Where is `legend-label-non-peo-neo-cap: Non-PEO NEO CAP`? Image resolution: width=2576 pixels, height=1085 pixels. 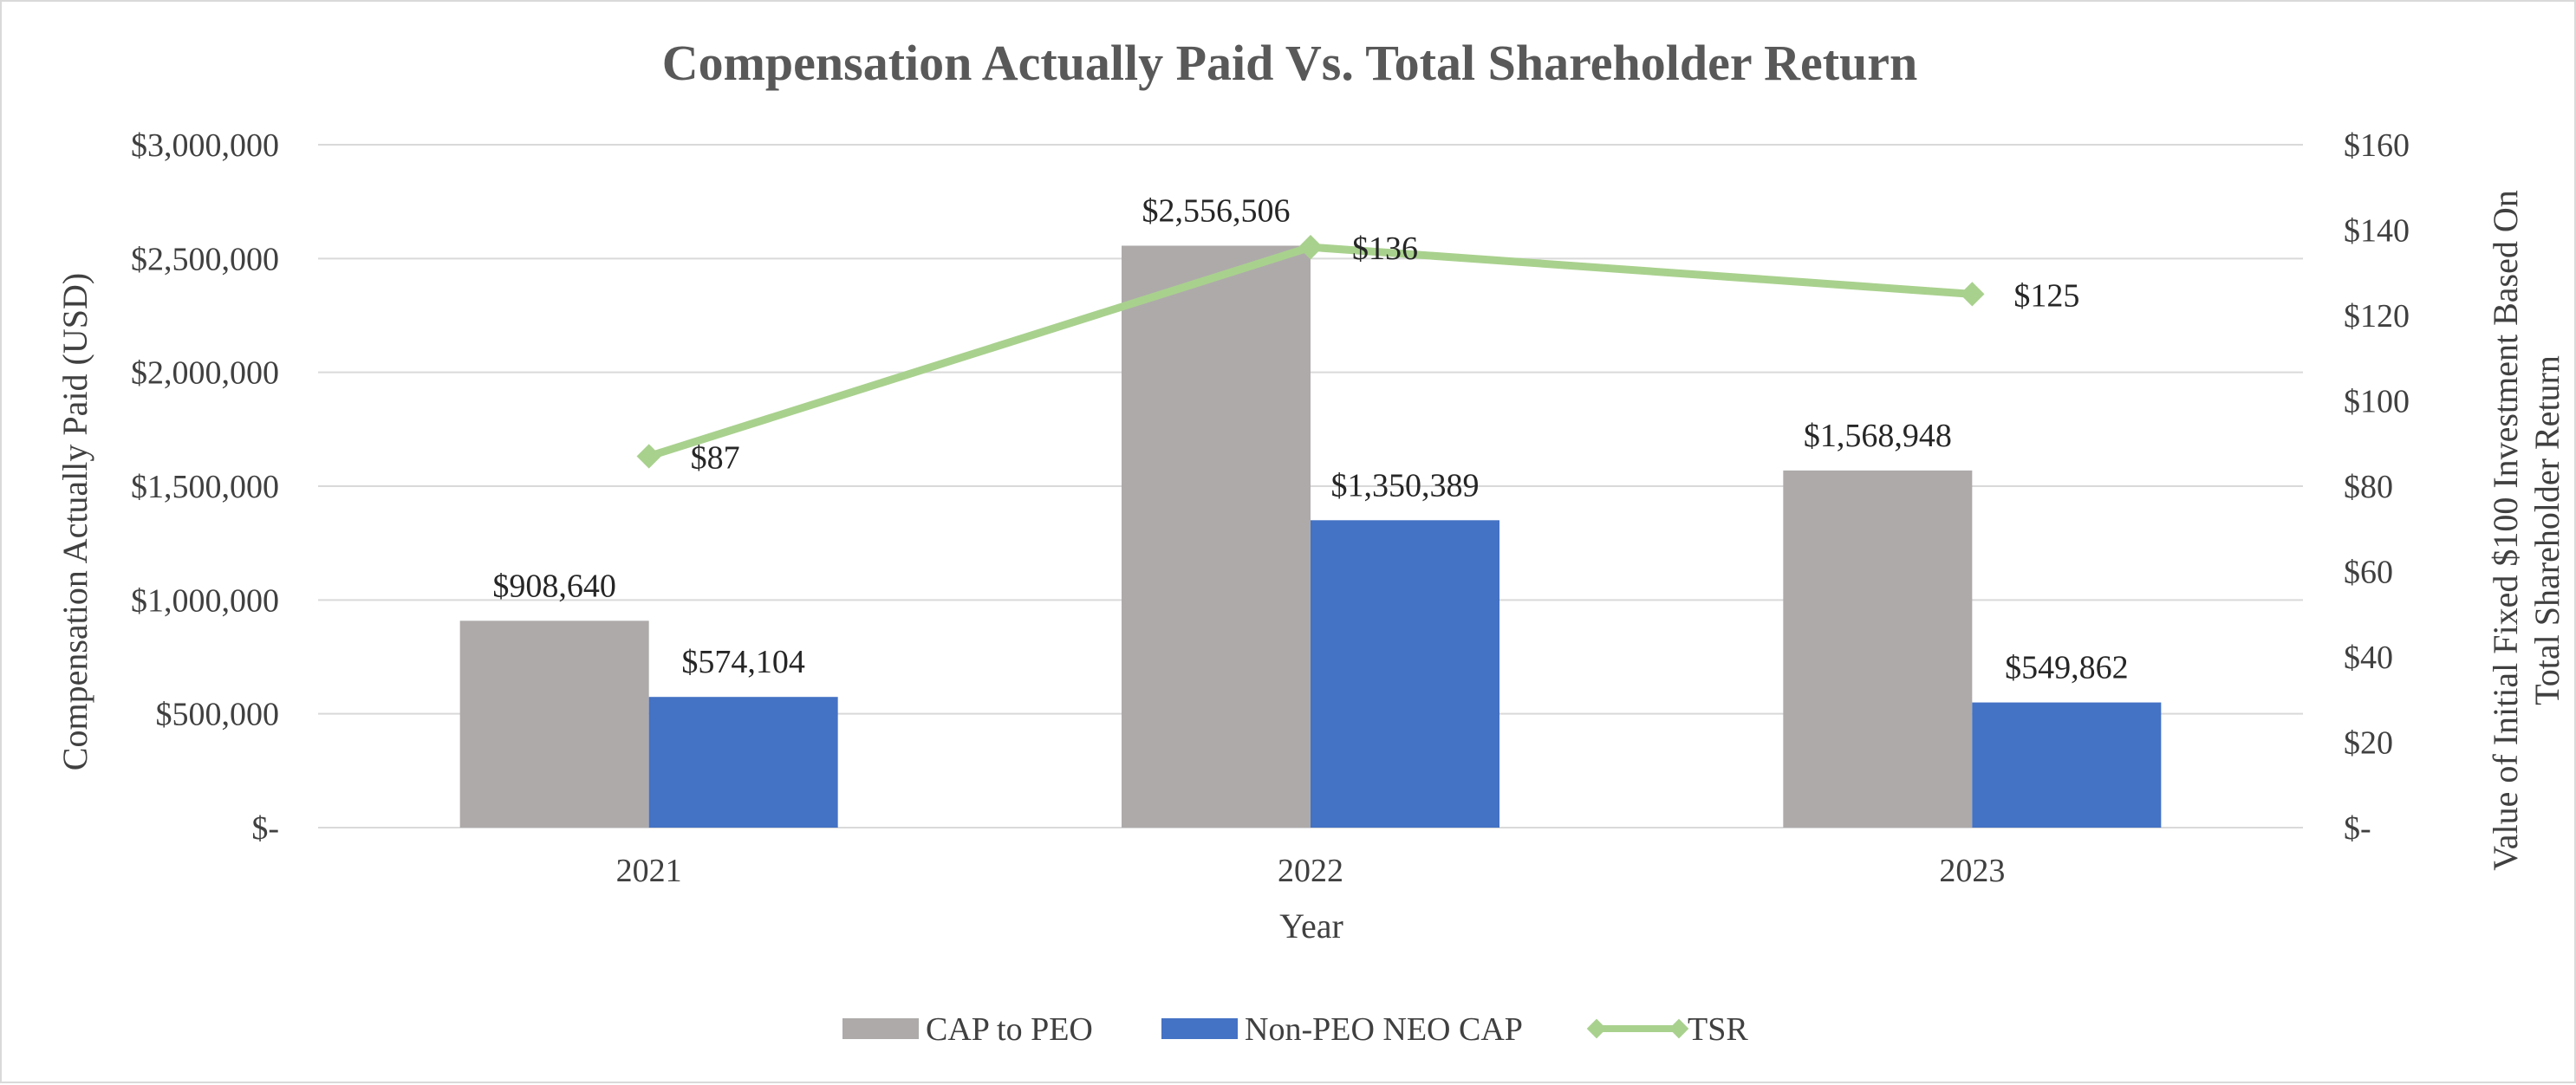
legend-label-non-peo-neo-cap: Non-PEO NEO CAP is located at coordinates (1384, 1029).